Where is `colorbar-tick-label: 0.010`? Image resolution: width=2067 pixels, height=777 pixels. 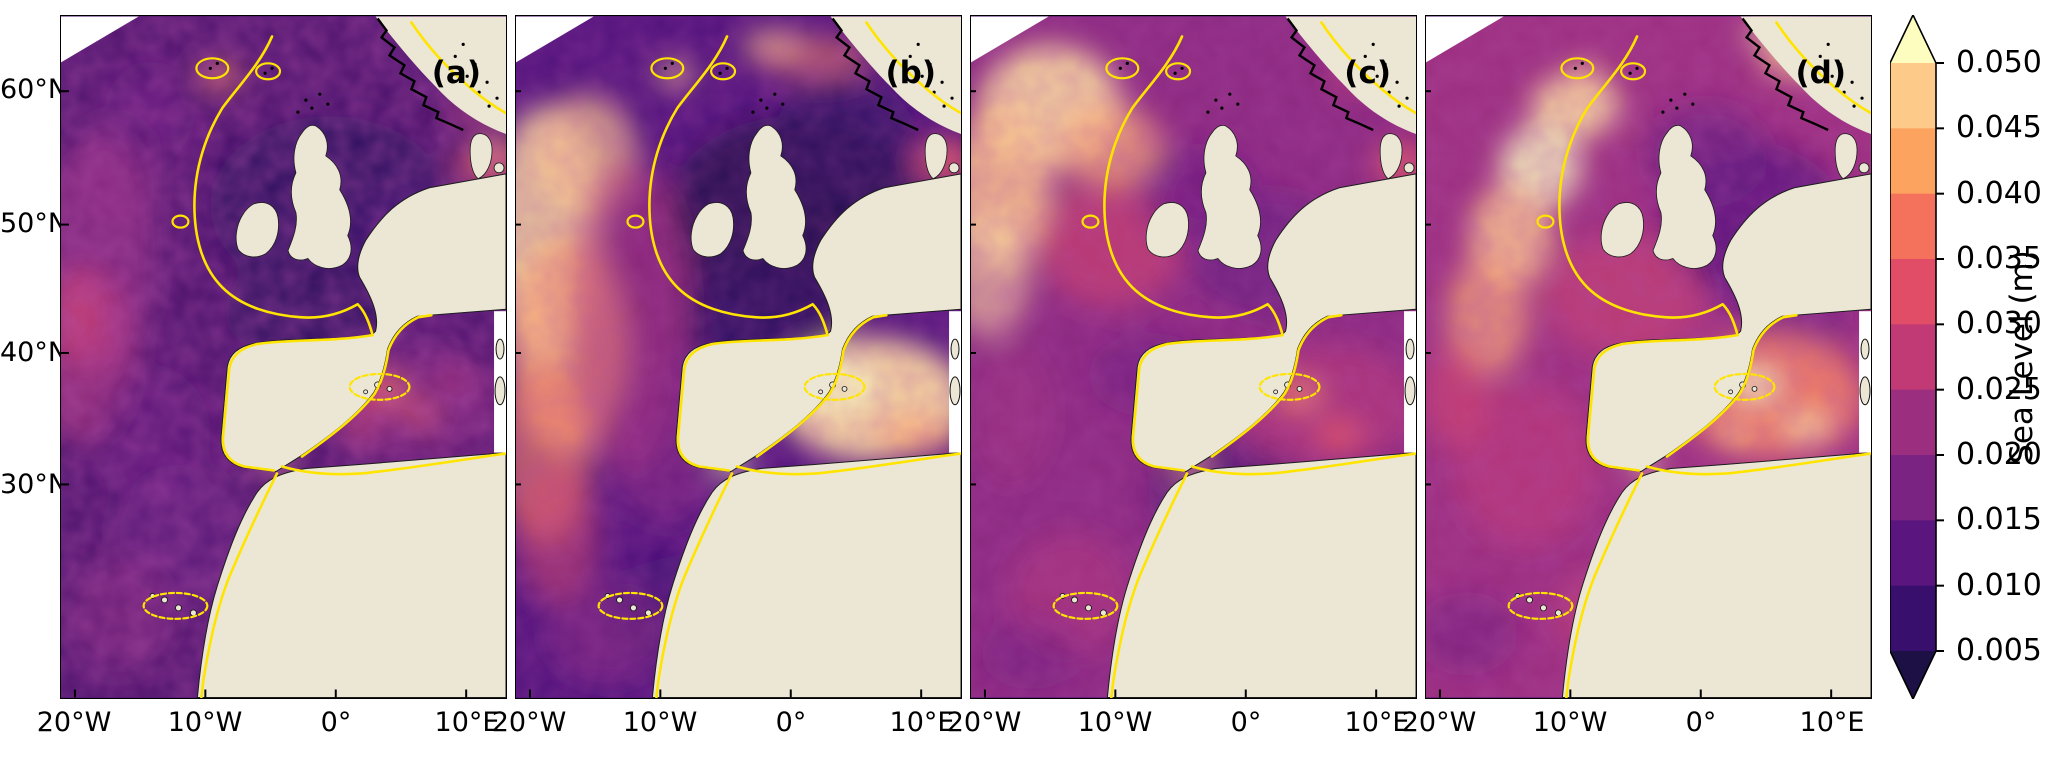 colorbar-tick-label: 0.010 is located at coordinates (1999, 585).